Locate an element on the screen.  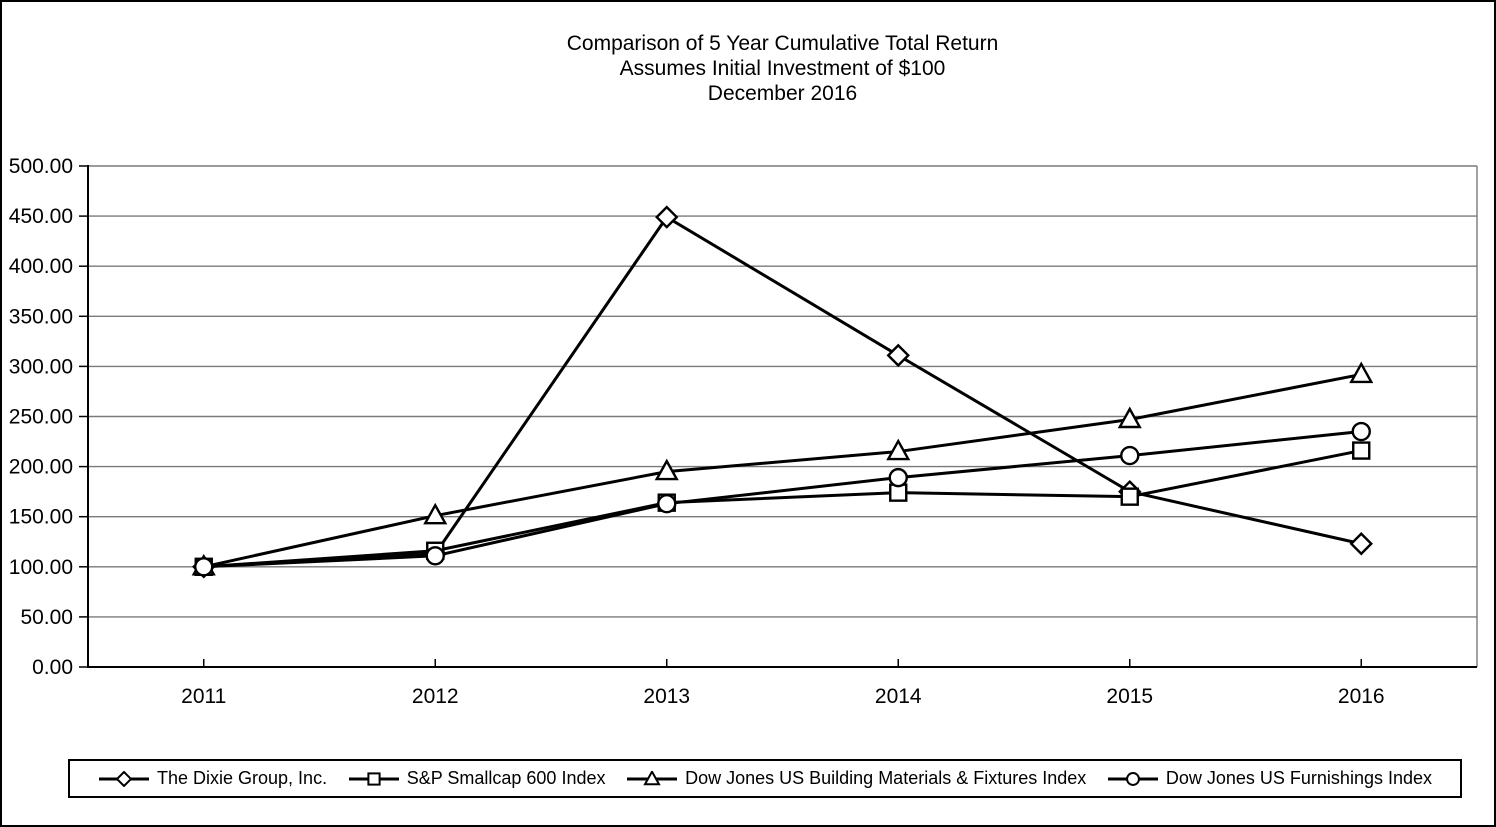
y-tick-label: 400.00 is located at coordinates (41, 266).